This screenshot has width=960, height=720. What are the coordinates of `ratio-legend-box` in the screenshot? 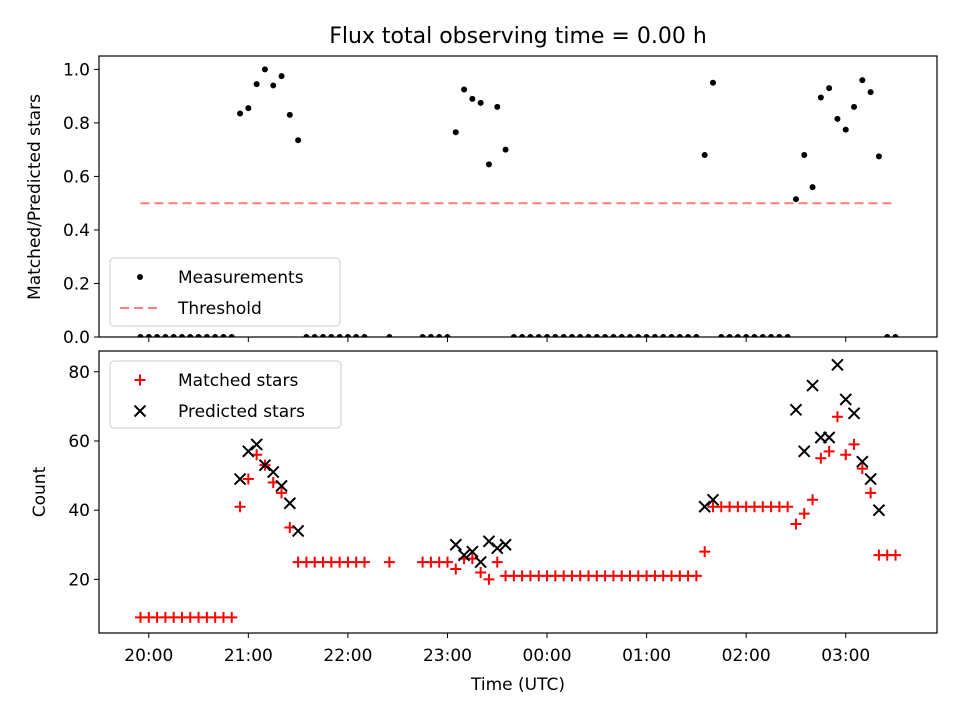 It's located at (225, 292).